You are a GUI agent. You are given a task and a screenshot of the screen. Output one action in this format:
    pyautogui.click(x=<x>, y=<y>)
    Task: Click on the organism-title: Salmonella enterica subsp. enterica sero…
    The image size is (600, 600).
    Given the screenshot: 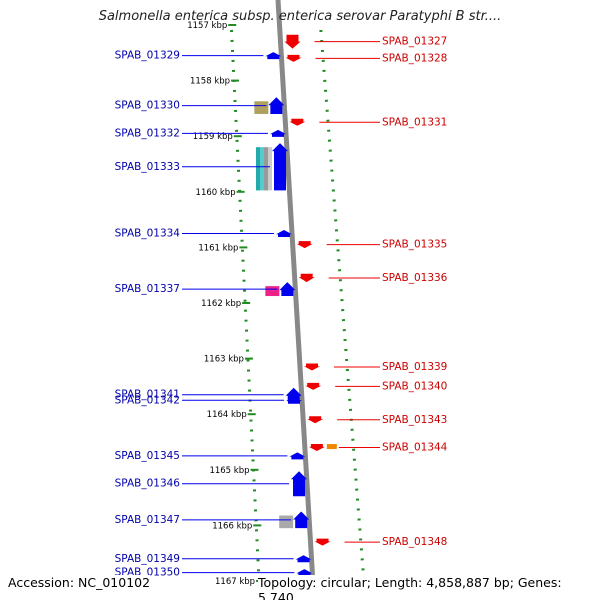 What is the action you would take?
    pyautogui.click(x=300, y=16)
    